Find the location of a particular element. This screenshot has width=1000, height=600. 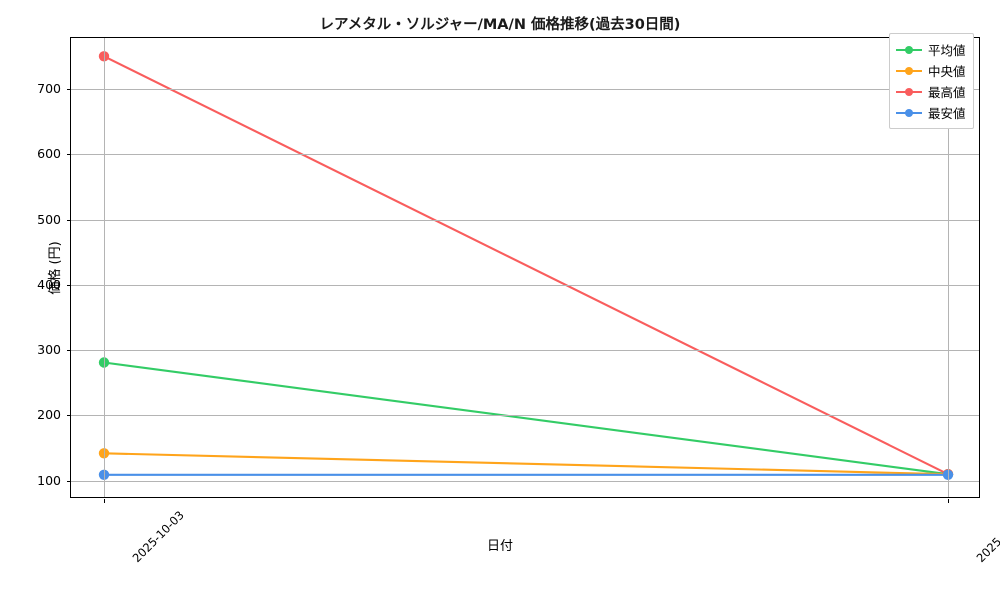

y-tick-label: 600 is located at coordinates (49, 154).